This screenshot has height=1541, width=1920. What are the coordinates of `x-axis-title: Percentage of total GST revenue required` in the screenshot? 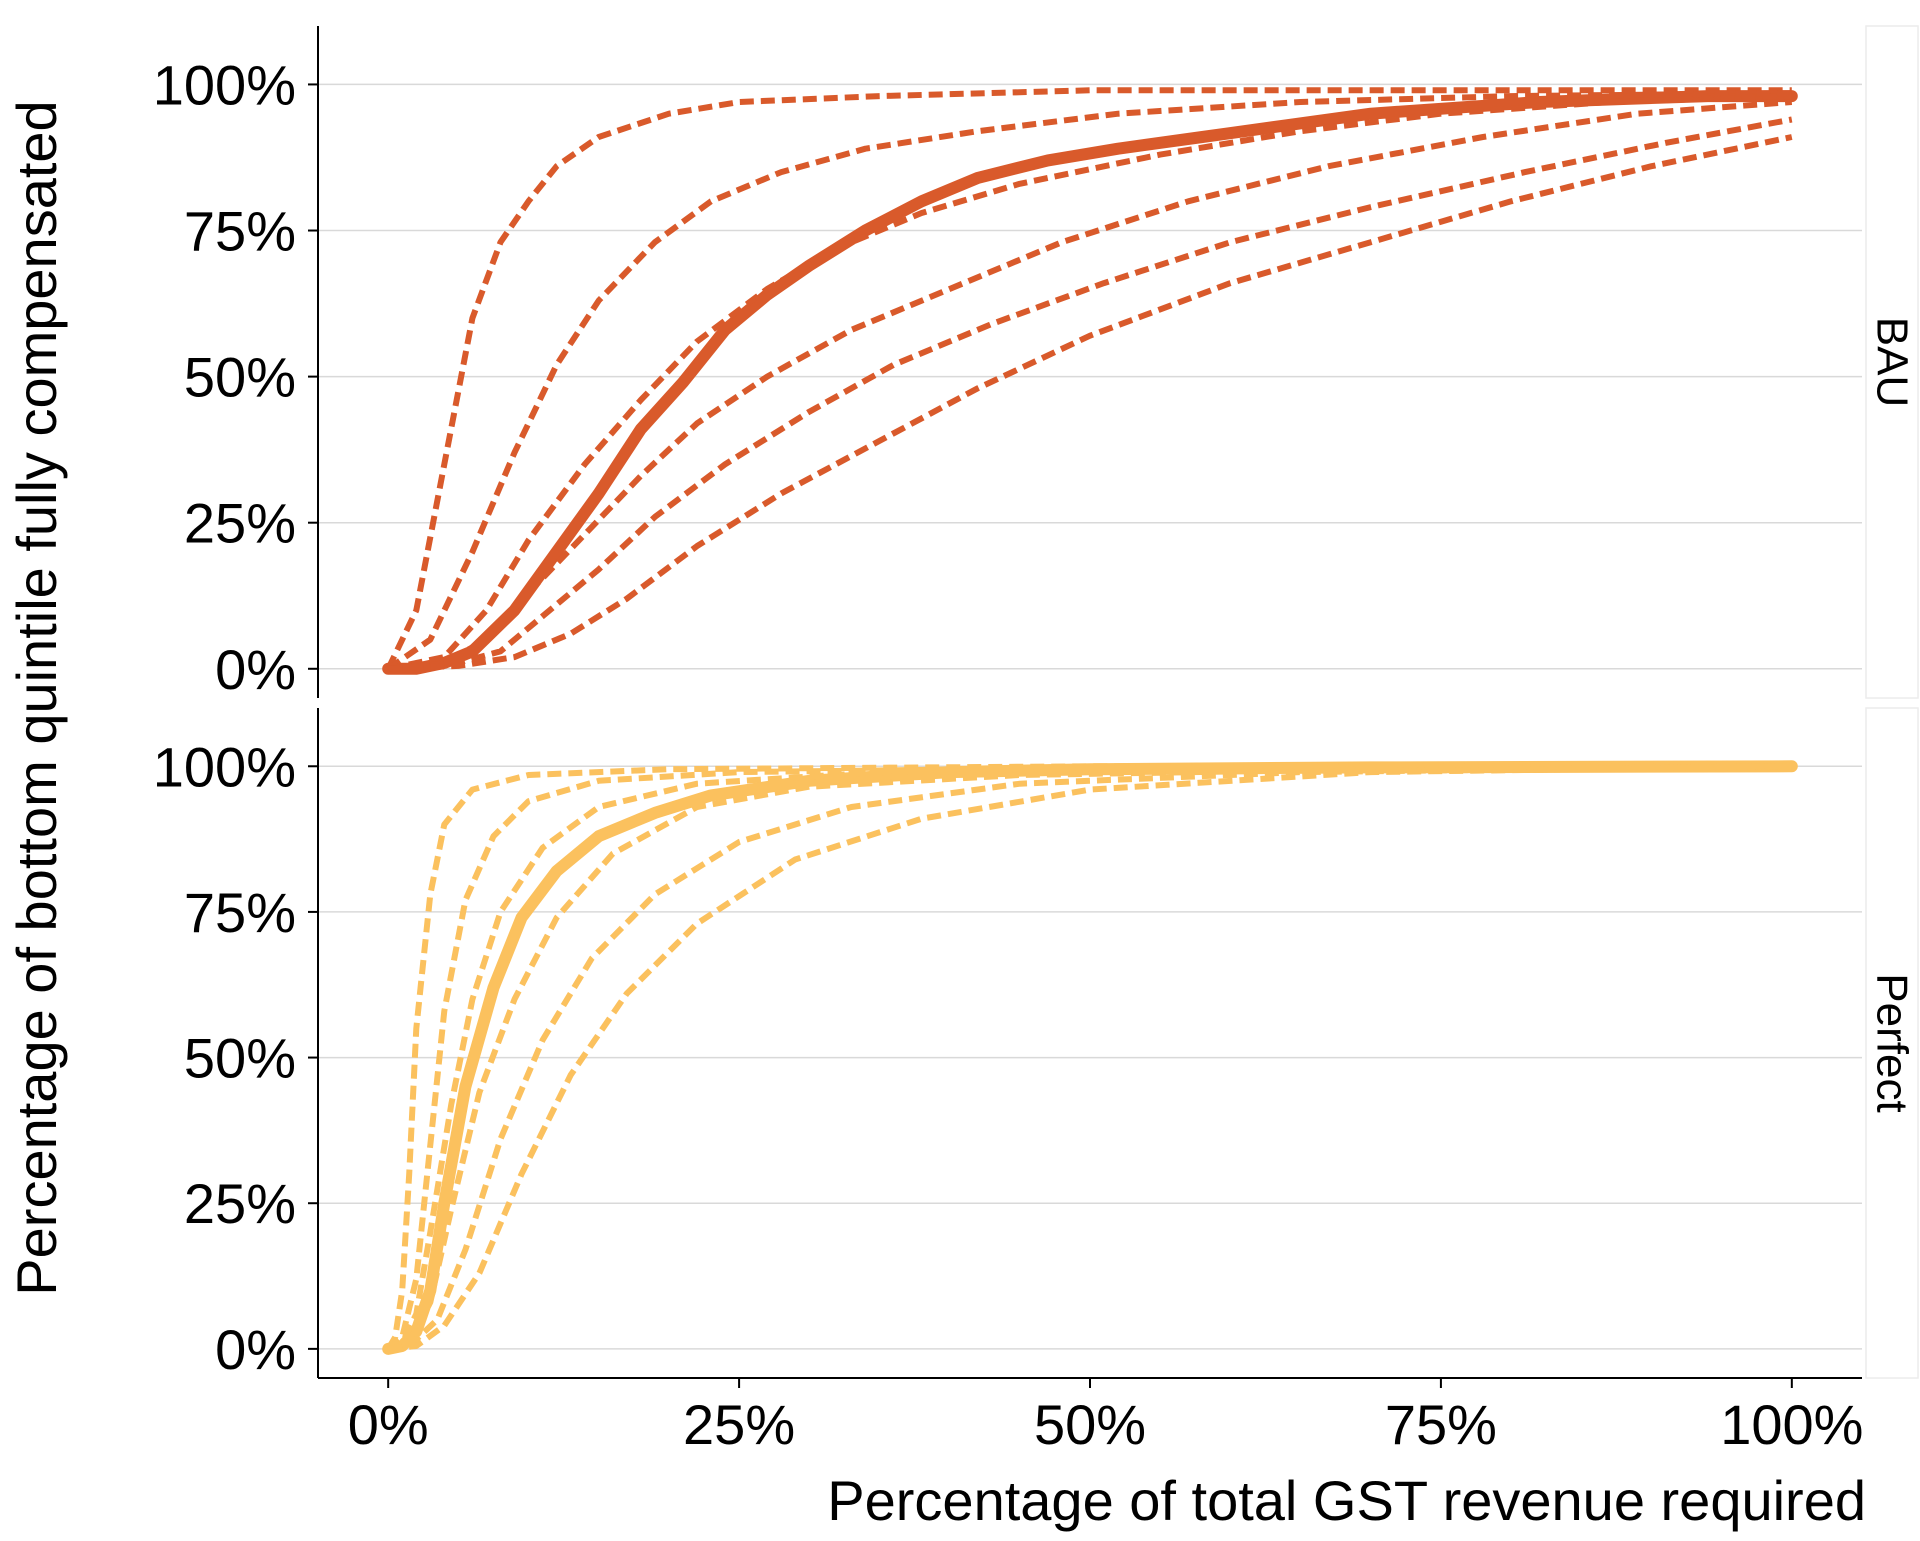 It's located at (1346, 1500).